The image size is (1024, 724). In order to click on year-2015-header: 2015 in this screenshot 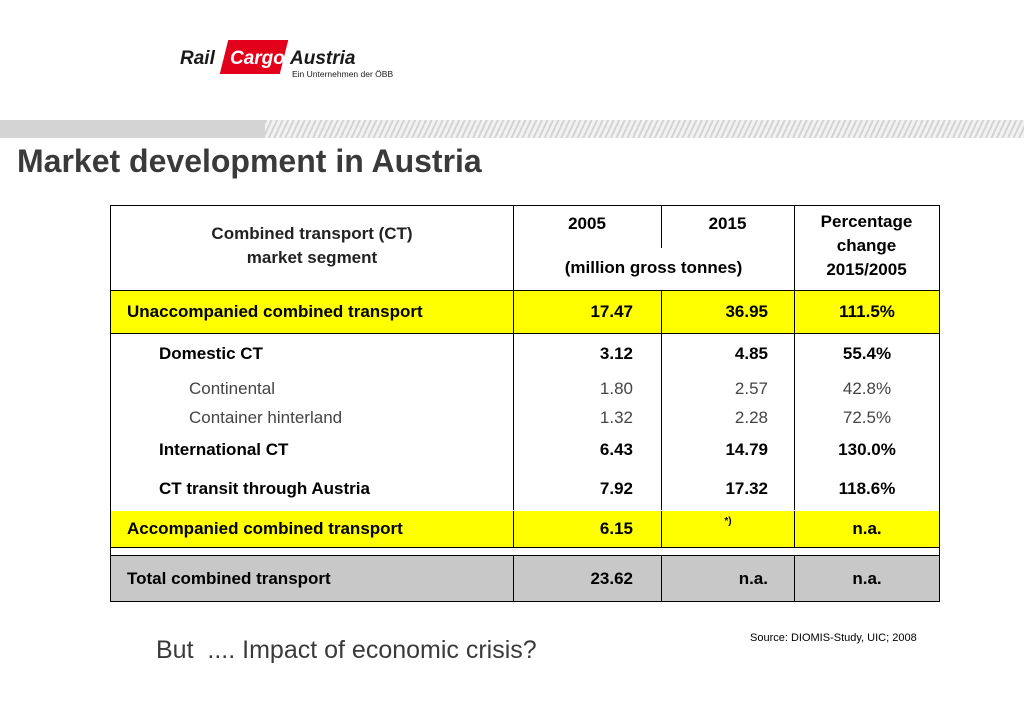, I will do `click(727, 223)`.